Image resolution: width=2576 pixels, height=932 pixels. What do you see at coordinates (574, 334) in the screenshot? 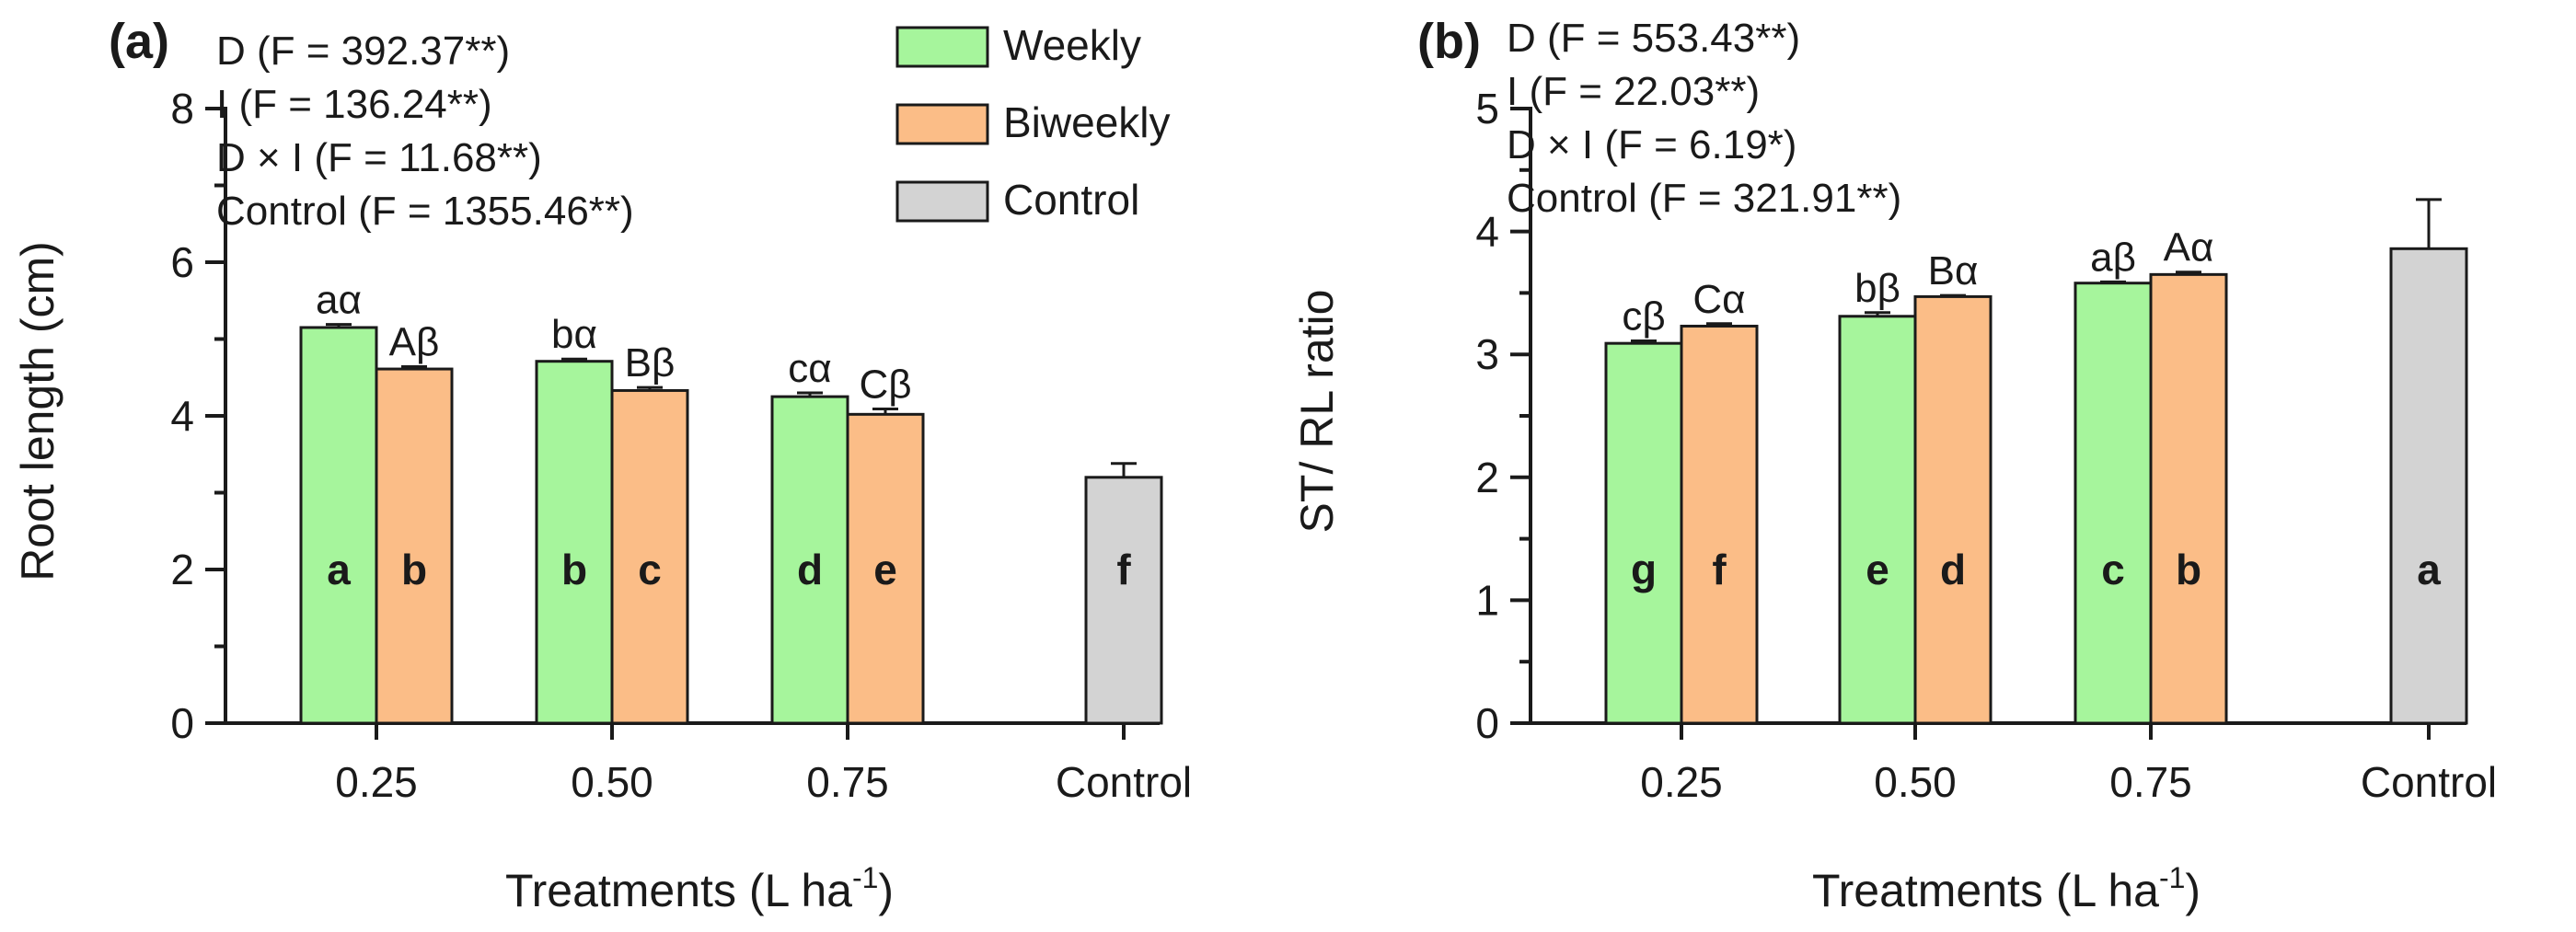
I see `bar-top-label: bα` at bounding box center [574, 334].